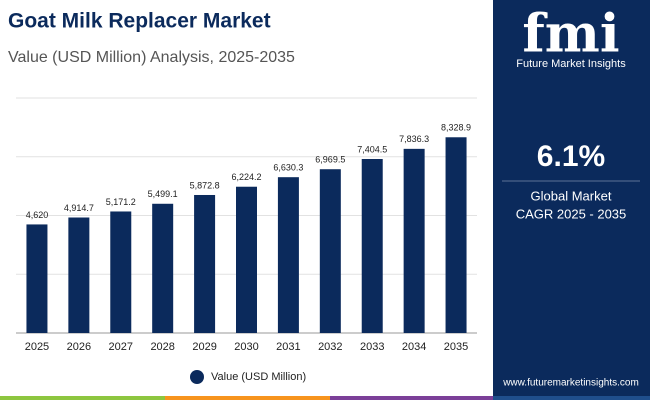 Image resolution: width=650 pixels, height=400 pixels. I want to click on legend-label: Value (USD Million), so click(258, 377).